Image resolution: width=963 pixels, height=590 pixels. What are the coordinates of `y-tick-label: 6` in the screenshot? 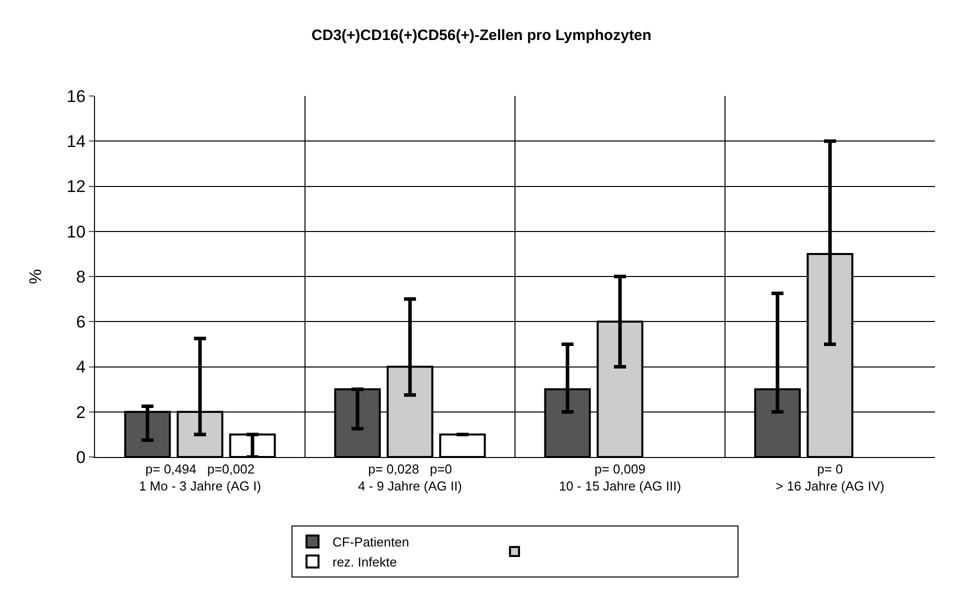 It's located at (81, 322).